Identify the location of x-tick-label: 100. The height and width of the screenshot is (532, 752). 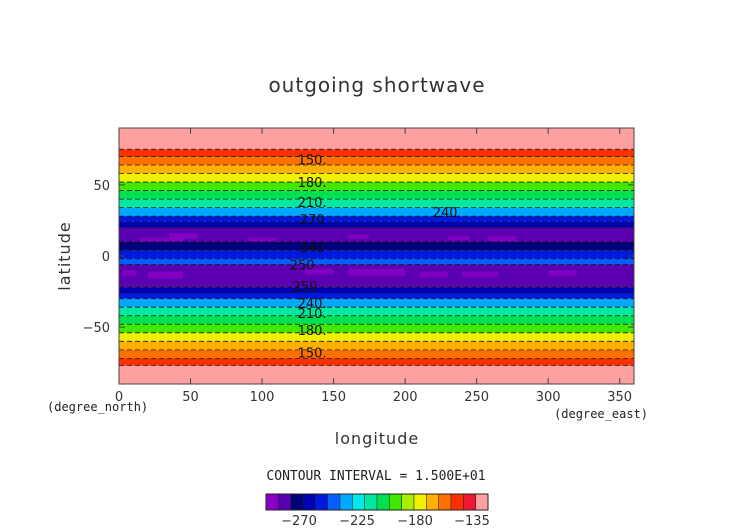
(262, 397).